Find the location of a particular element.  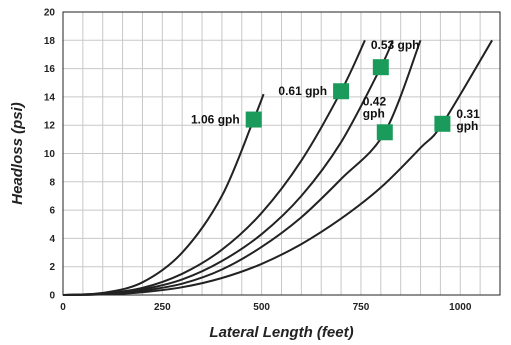

x-tick-label: 500 is located at coordinates (261, 307).